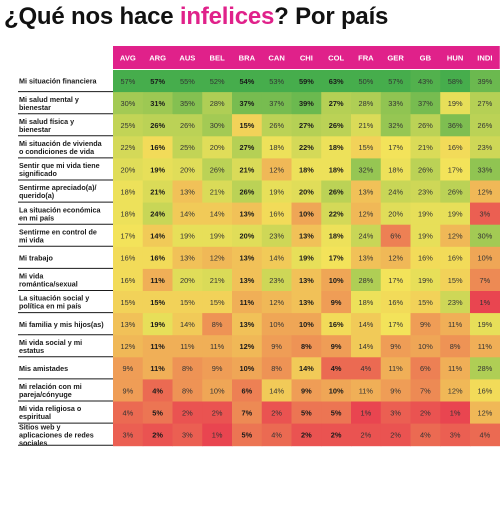 Image resolution: width=500 pixels, height=517 pixels. What do you see at coordinates (54, 298) in the screenshot?
I see `row-label-line: La situación social y` at bounding box center [54, 298].